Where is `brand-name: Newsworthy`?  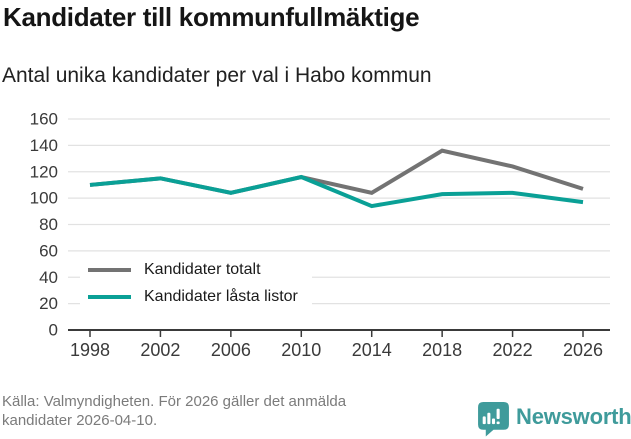 brand-name: Newsworthy is located at coordinates (573, 416).